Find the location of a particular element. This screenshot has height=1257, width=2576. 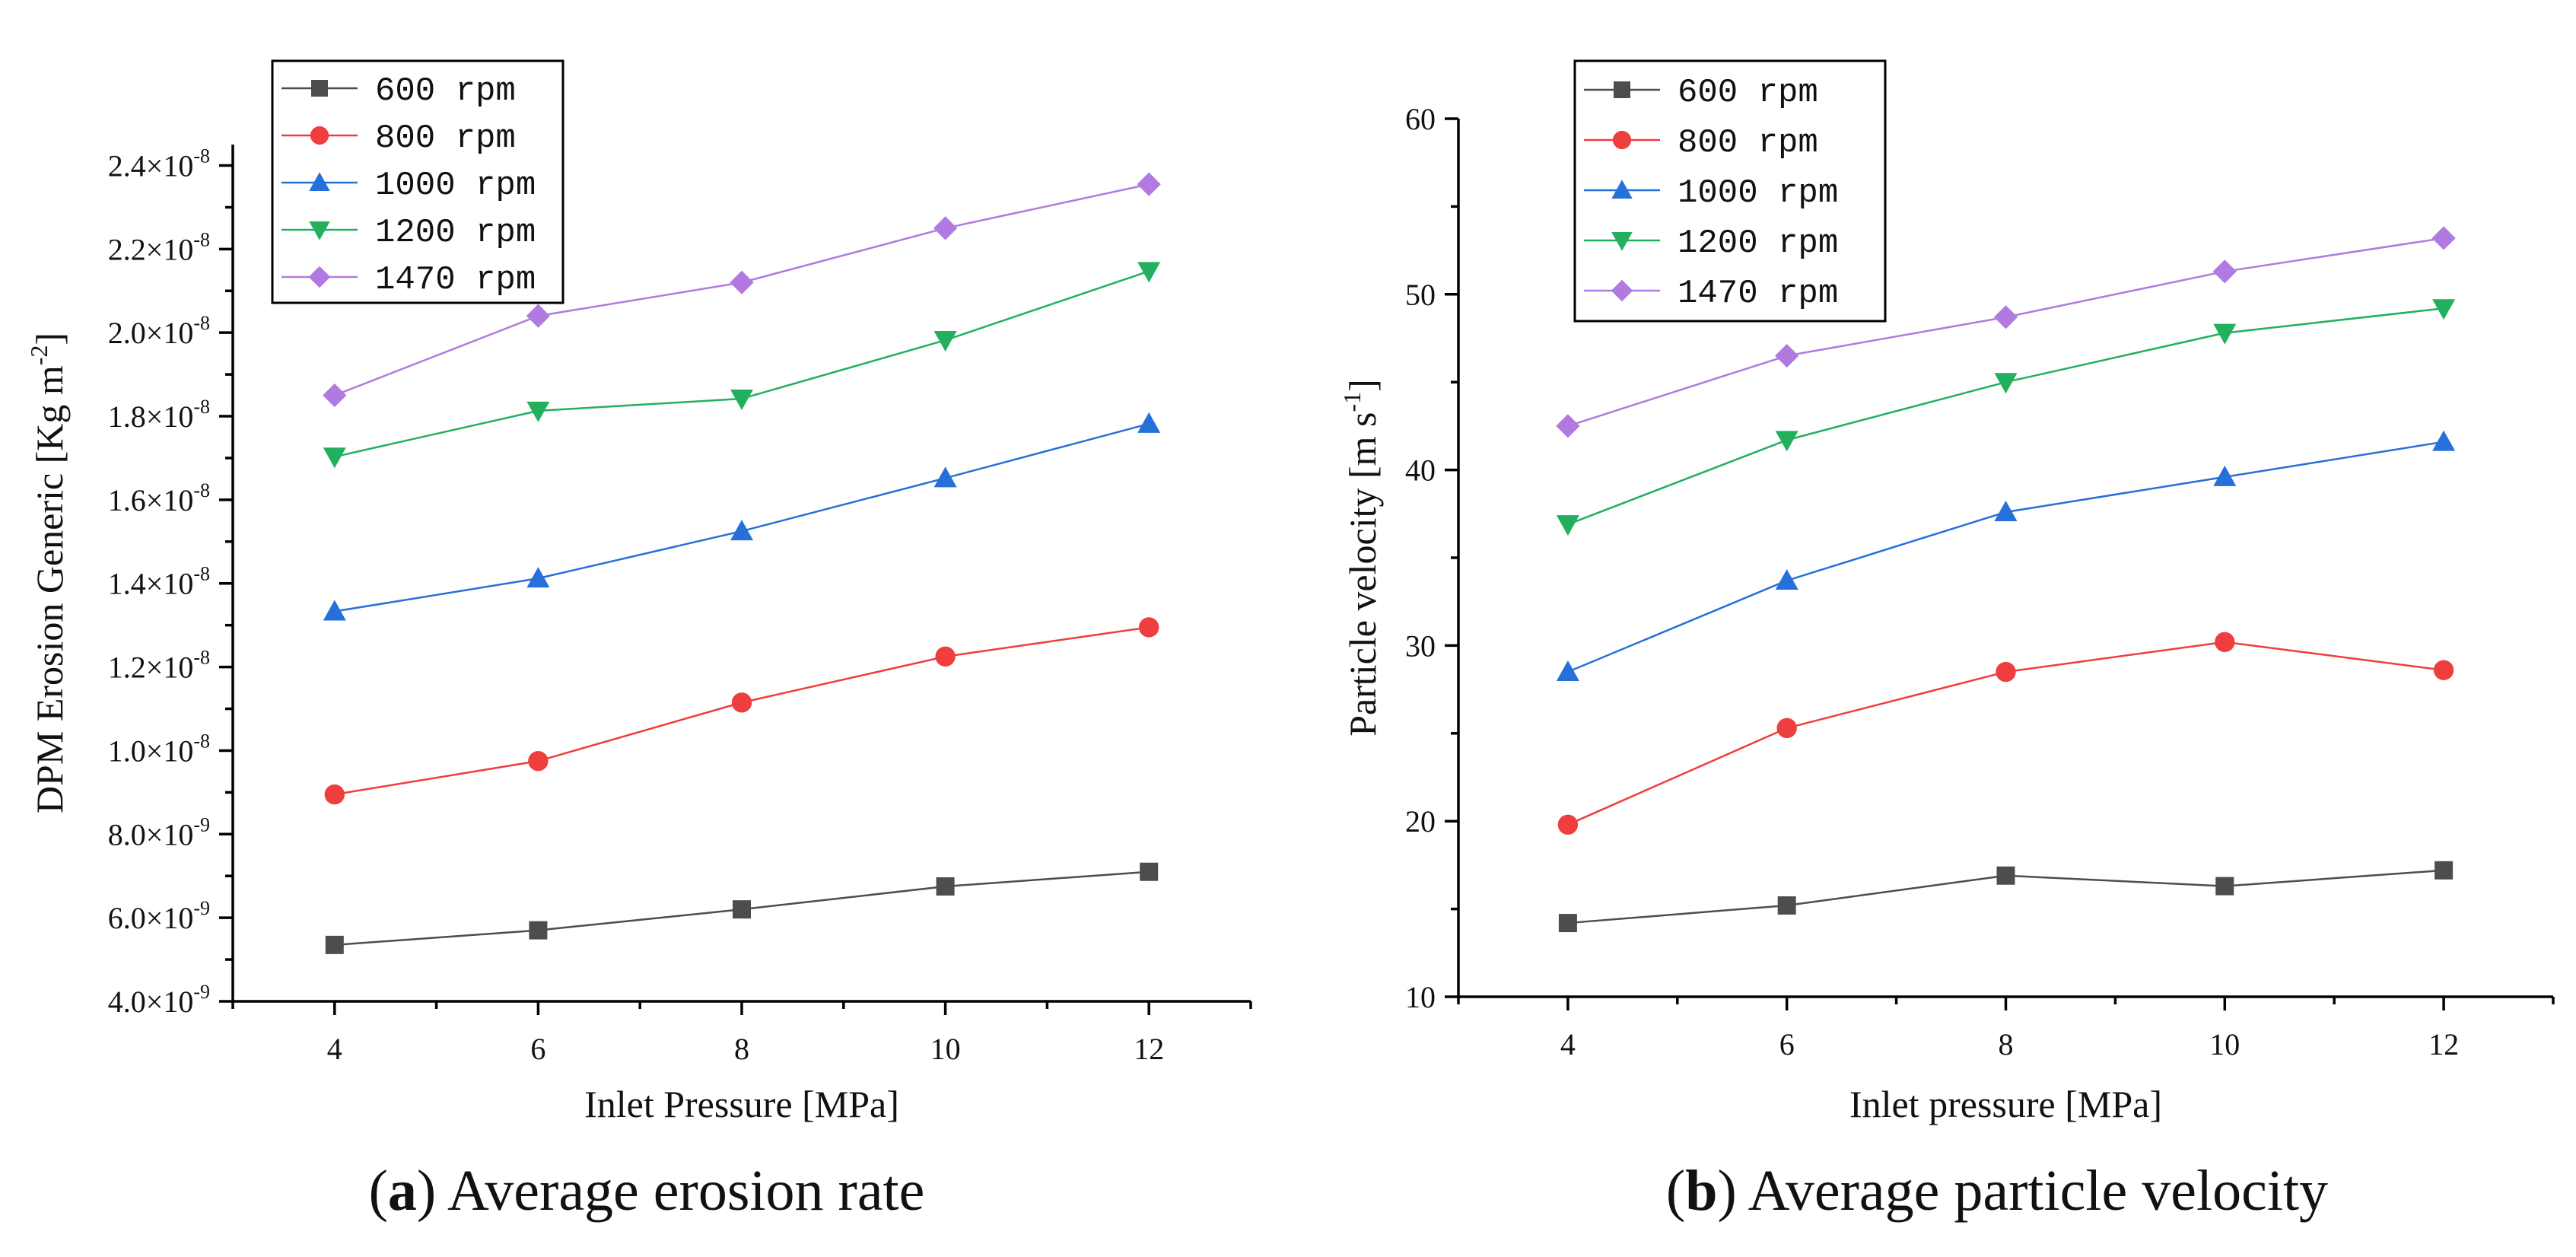

caption-paren-close: ) is located at coordinates (1733, 1191).